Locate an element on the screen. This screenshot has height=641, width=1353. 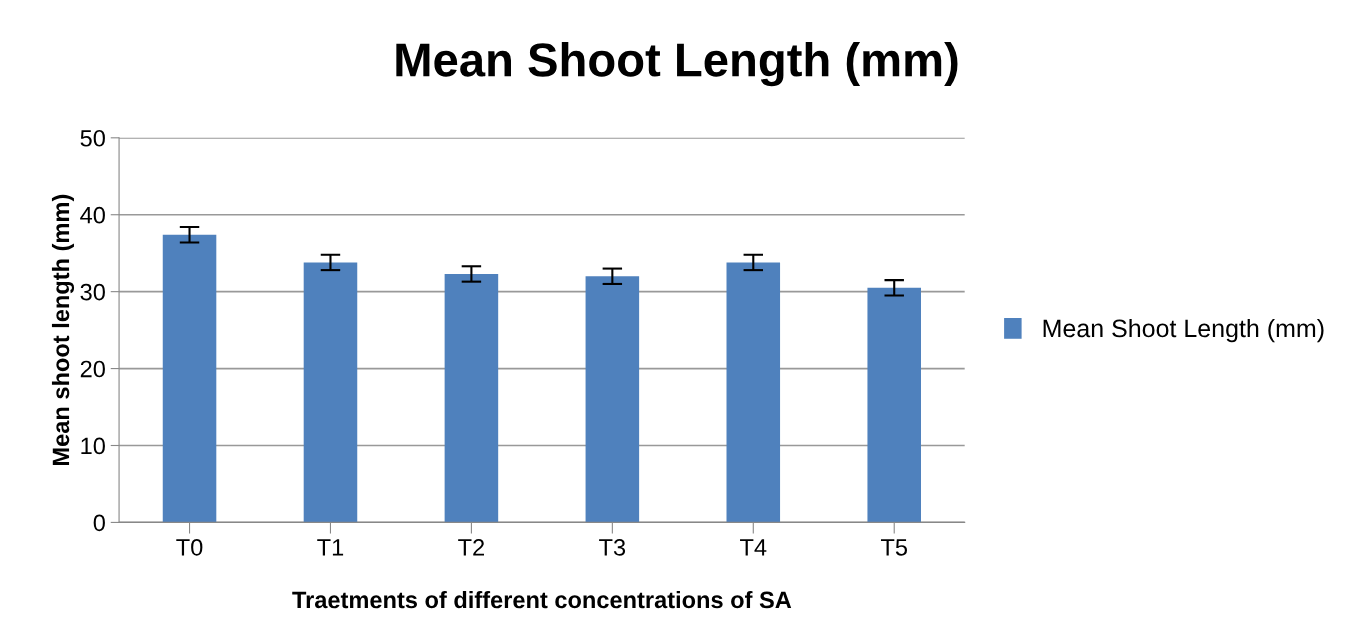
x-tick-label: T4 is located at coordinates (753, 547).